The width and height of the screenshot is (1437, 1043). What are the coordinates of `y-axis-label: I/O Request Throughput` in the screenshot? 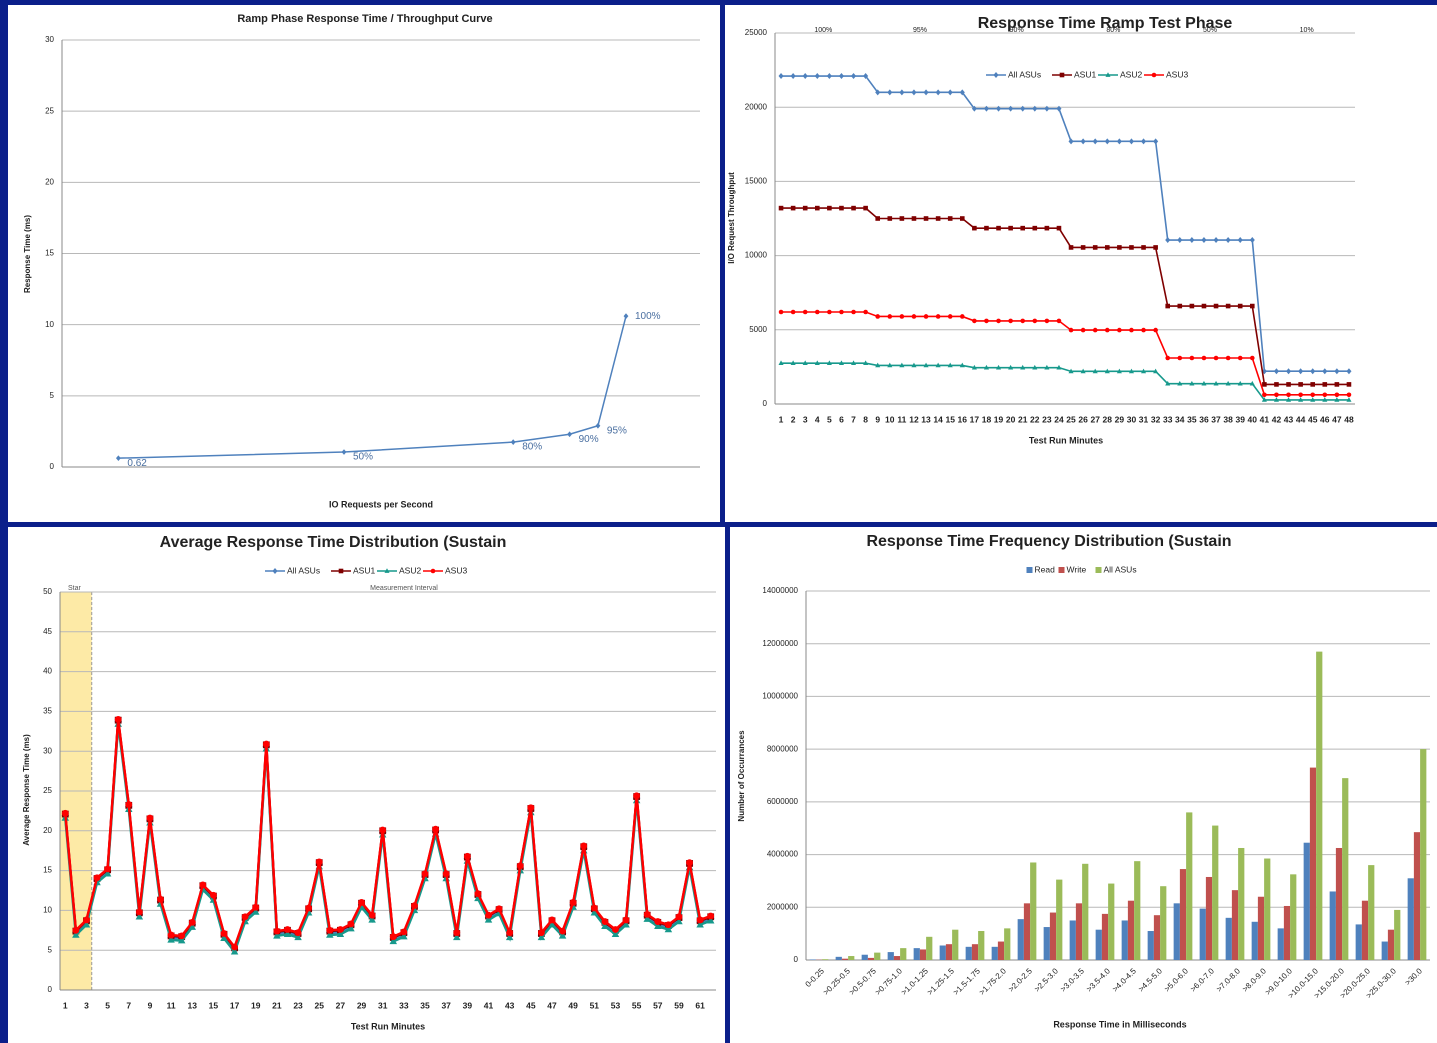 It's located at (731, 218).